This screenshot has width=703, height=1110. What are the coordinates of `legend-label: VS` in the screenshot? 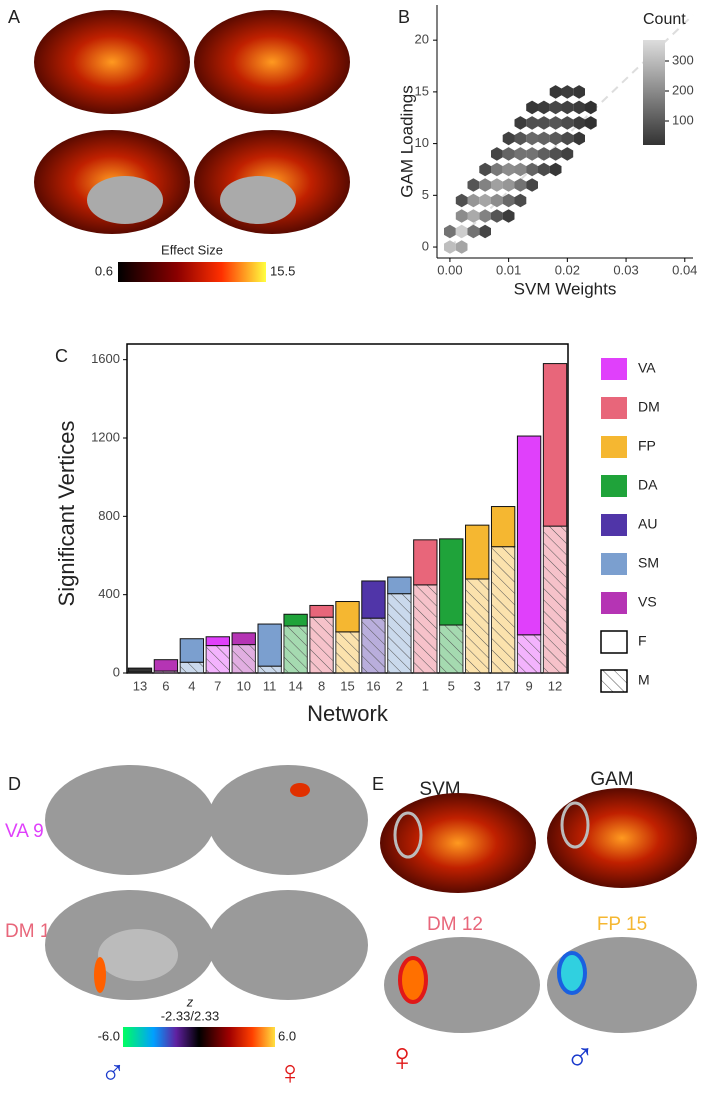 It's located at (647, 602).